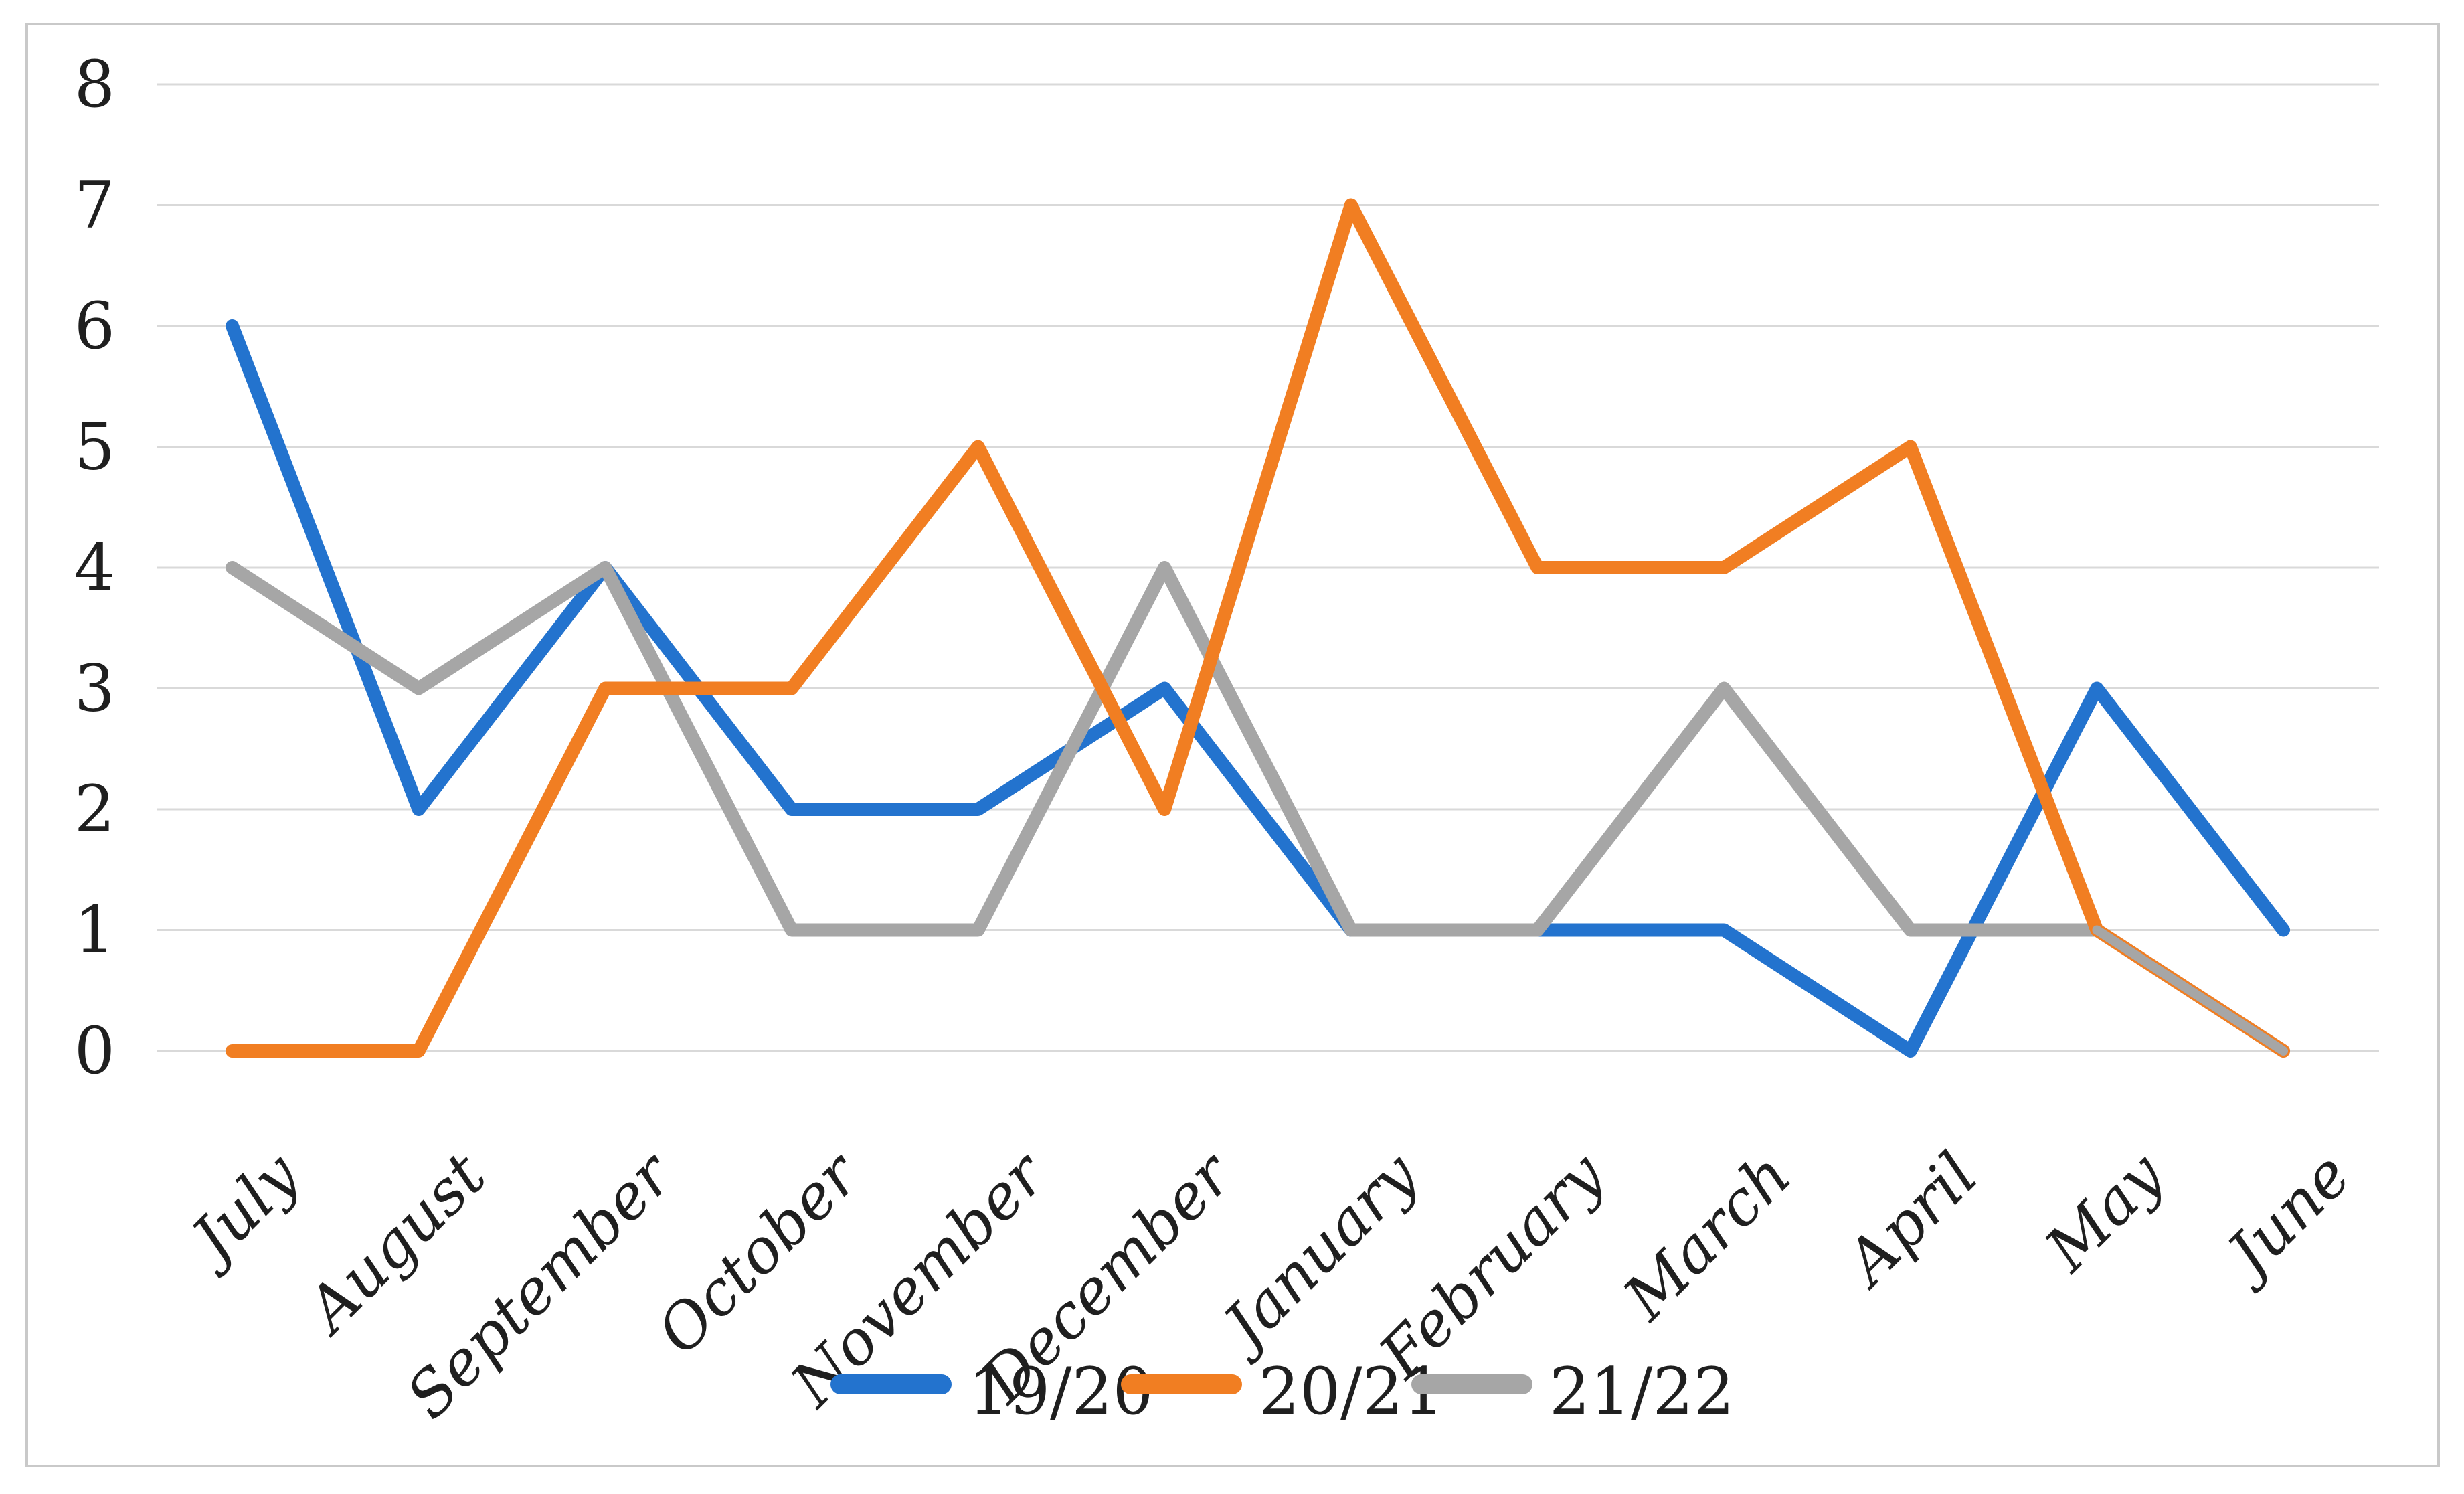 This screenshot has width=2464, height=1494. Describe the element at coordinates (94, 809) in the screenshot. I see `y-axis-tick-label: 2` at that location.